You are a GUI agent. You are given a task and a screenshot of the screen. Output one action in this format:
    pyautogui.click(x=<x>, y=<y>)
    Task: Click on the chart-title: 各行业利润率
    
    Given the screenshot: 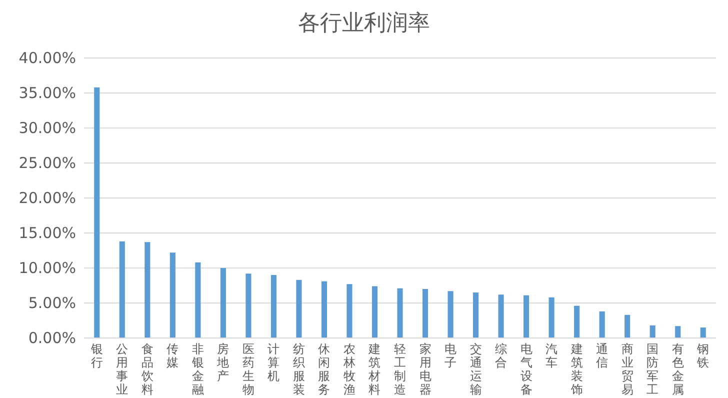 What is the action you would take?
    pyautogui.click(x=364, y=23)
    